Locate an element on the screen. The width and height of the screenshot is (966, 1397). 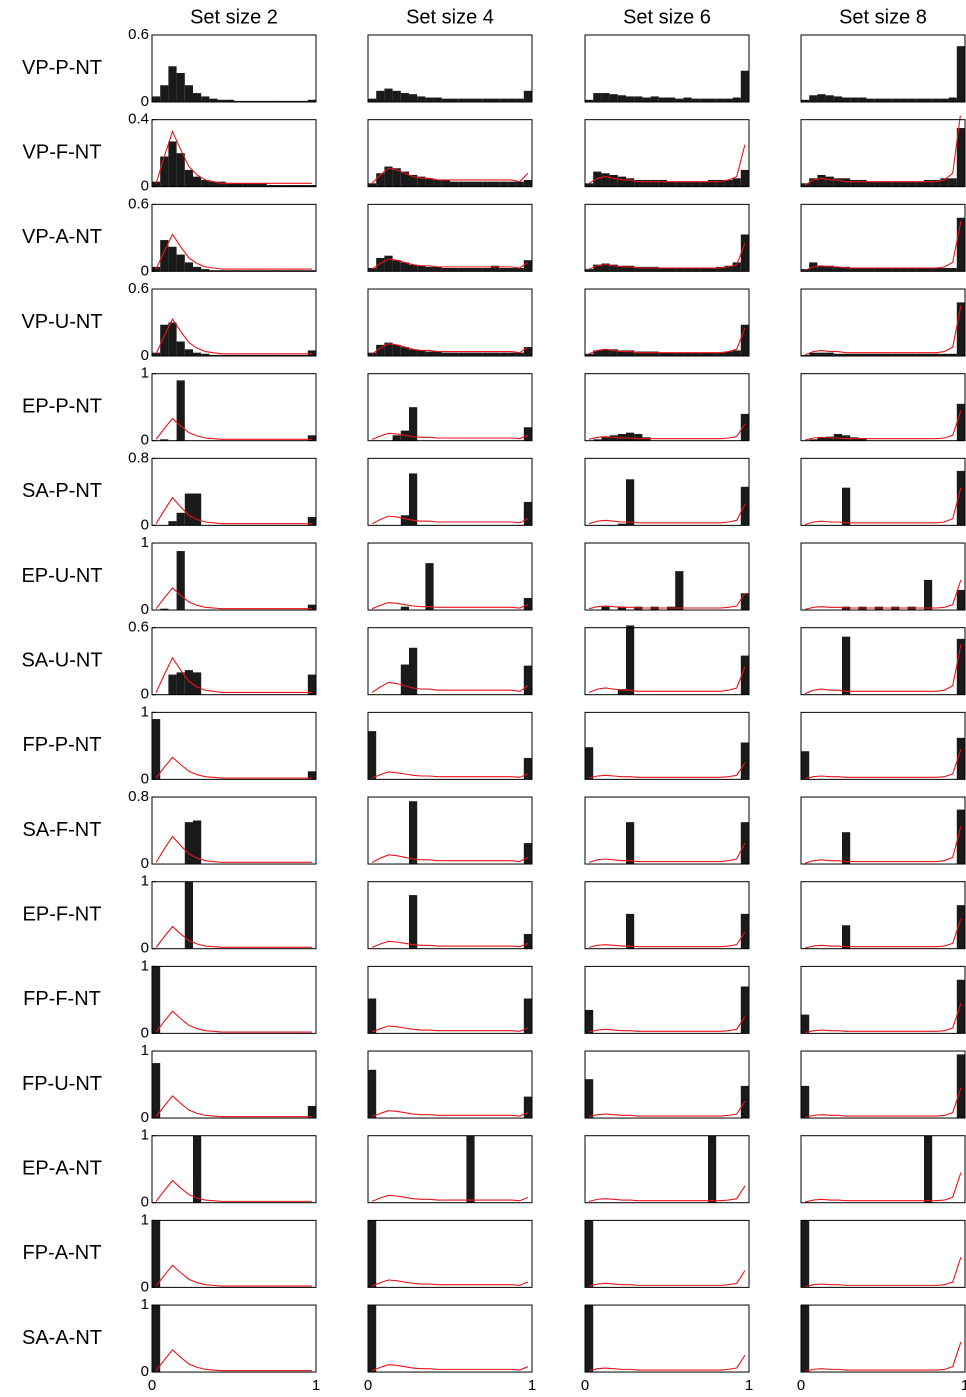
row-label: VP-U-NT is located at coordinates (61, 322).